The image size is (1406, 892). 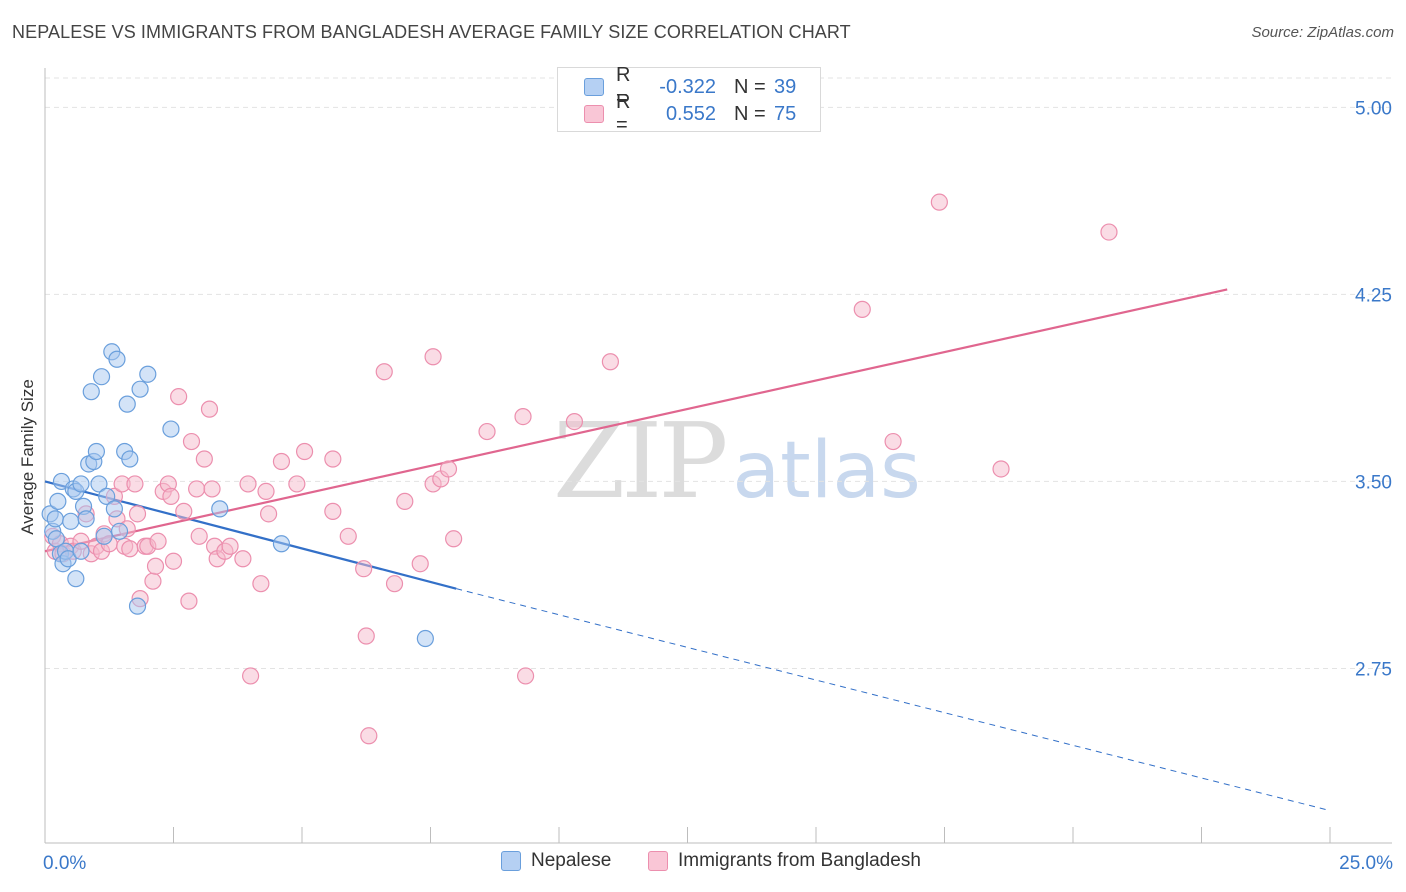 I want to click on series-legend-nepalese: Nepalese, so click(x=556, y=861).